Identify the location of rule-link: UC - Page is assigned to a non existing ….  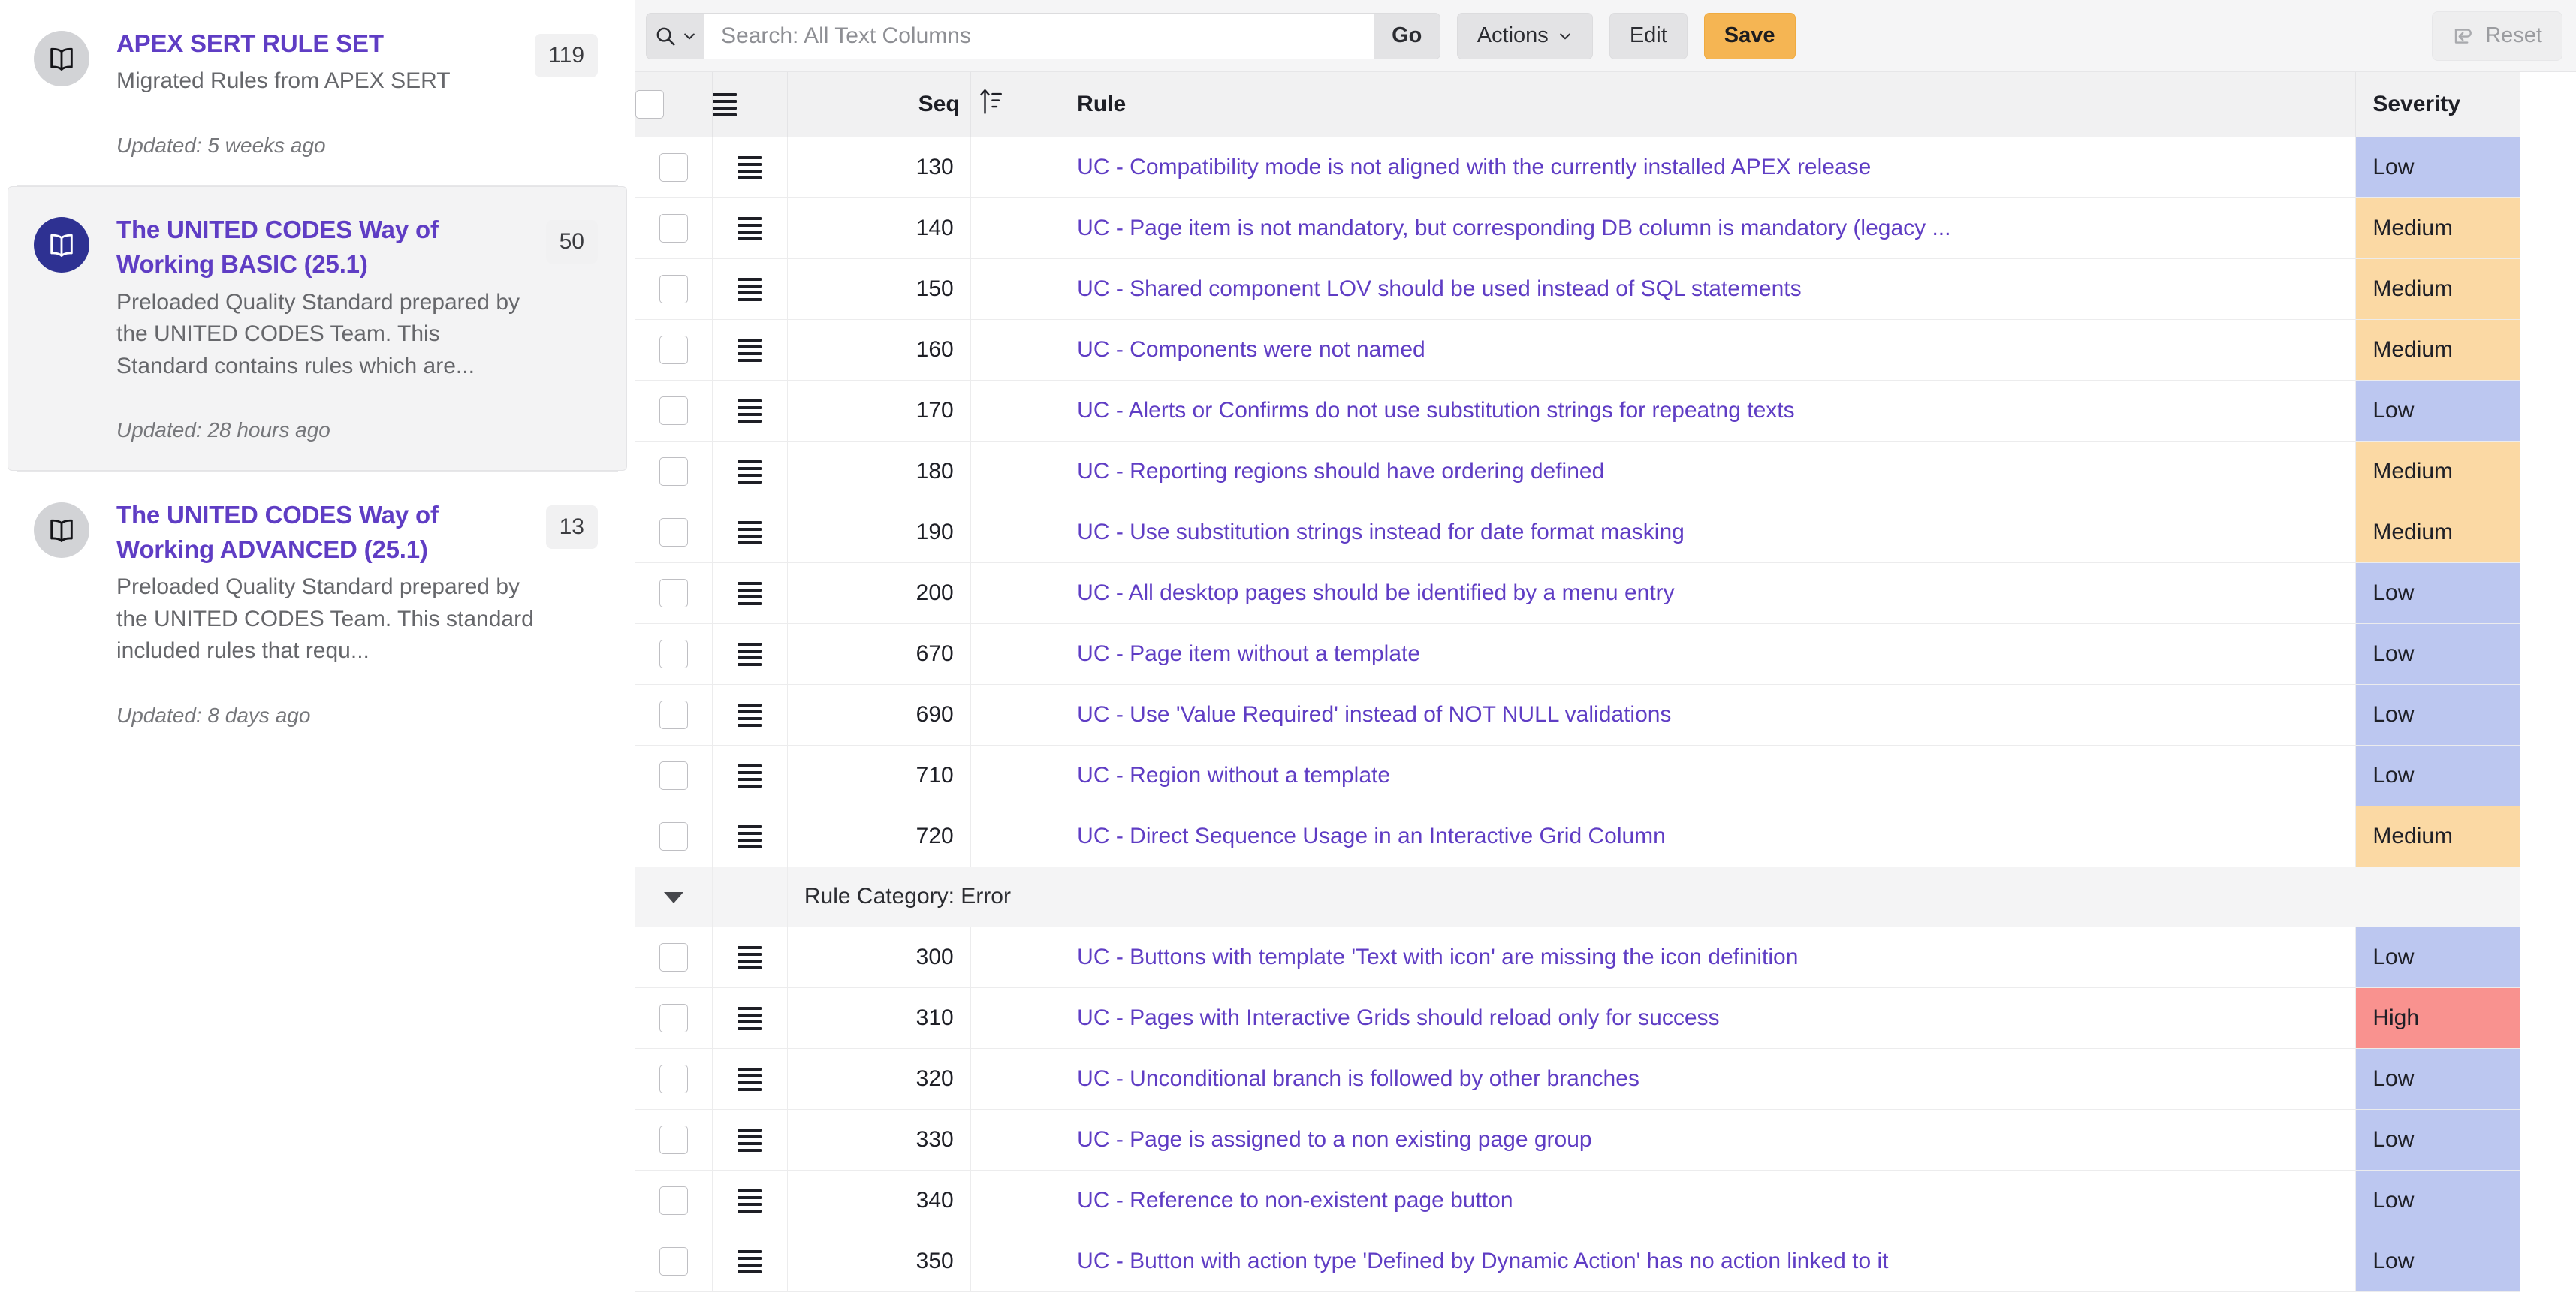
(1334, 1139).